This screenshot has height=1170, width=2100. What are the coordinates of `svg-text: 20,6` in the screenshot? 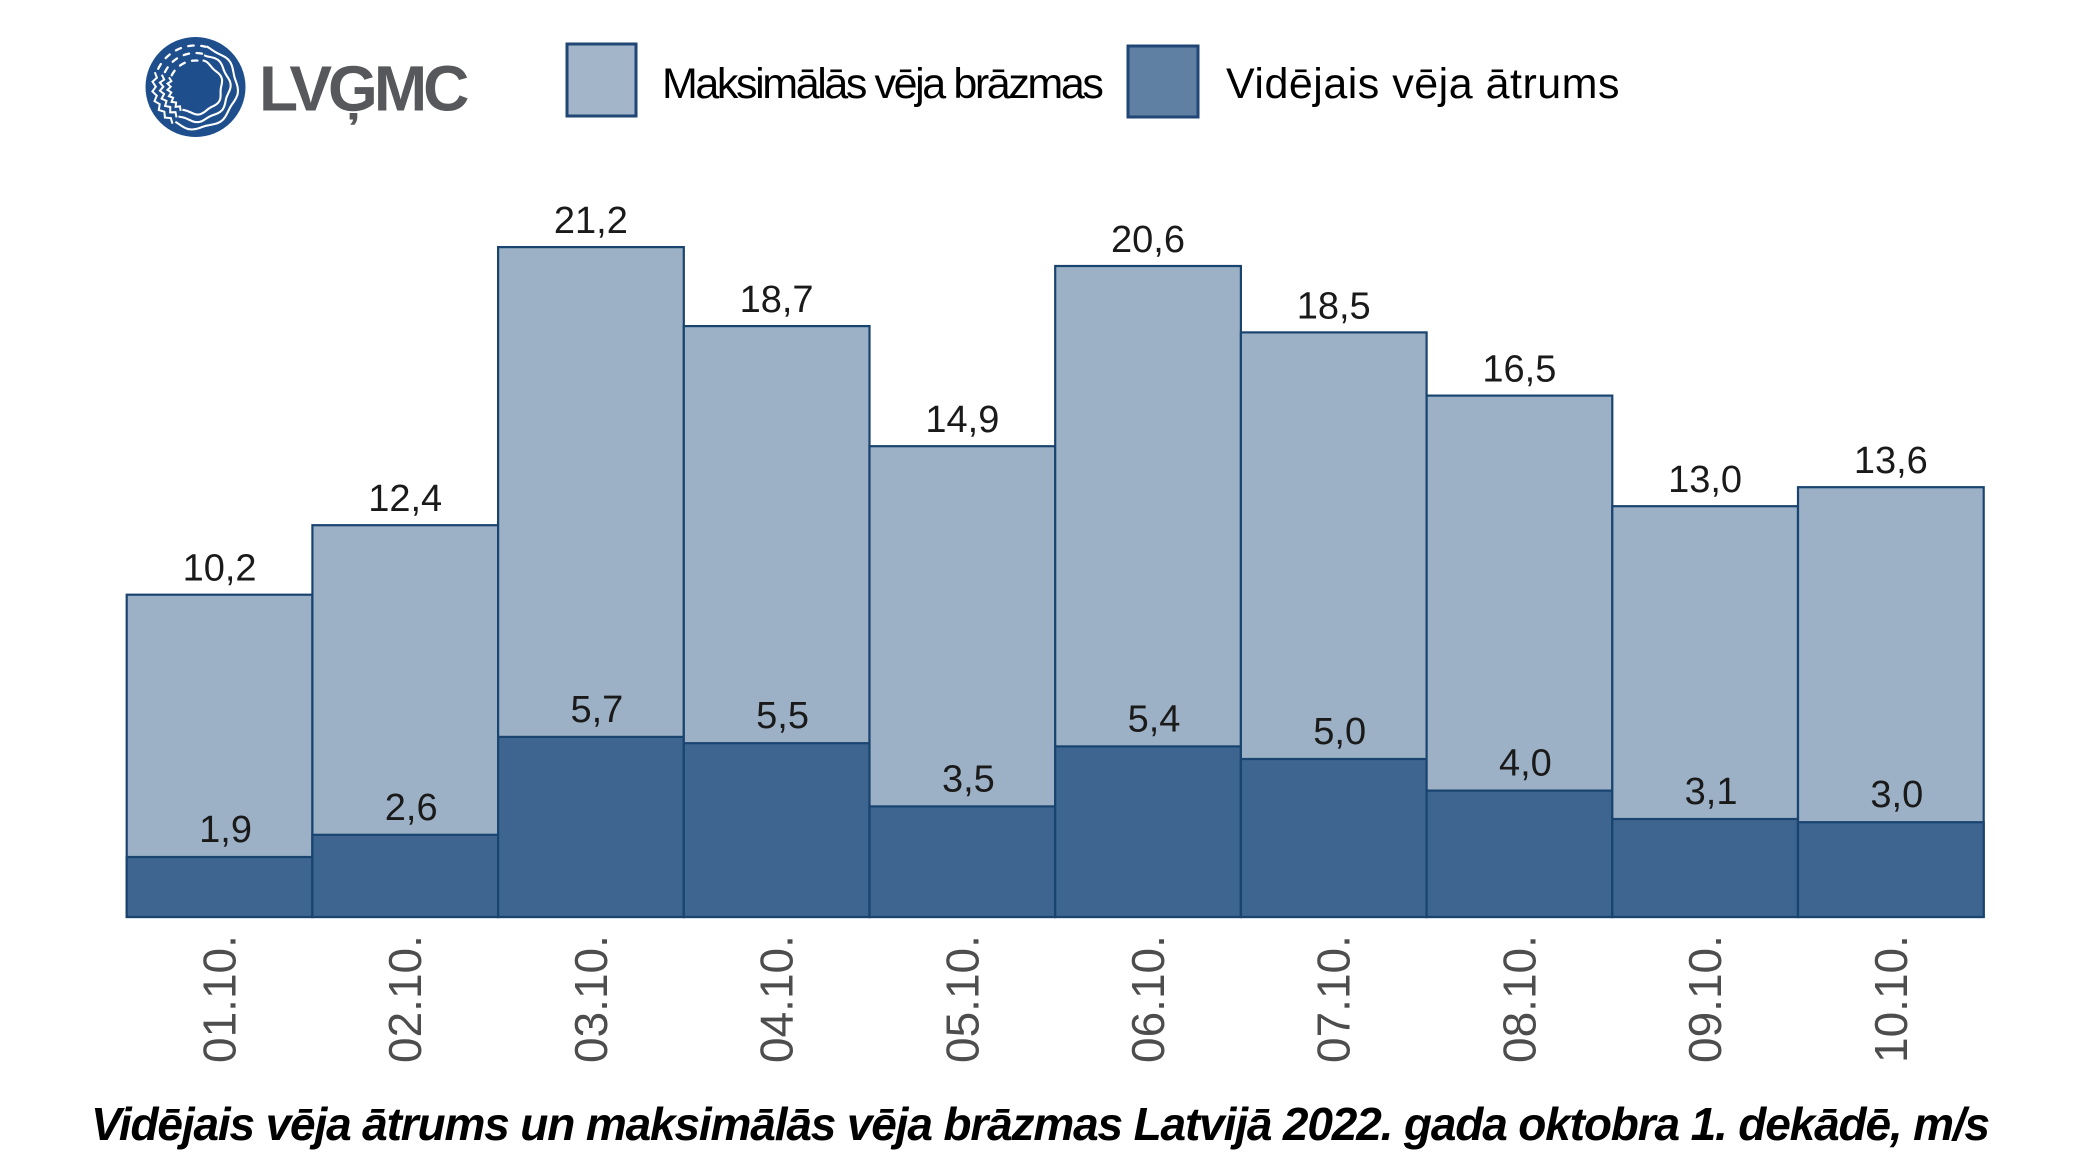 It's located at (1148, 240).